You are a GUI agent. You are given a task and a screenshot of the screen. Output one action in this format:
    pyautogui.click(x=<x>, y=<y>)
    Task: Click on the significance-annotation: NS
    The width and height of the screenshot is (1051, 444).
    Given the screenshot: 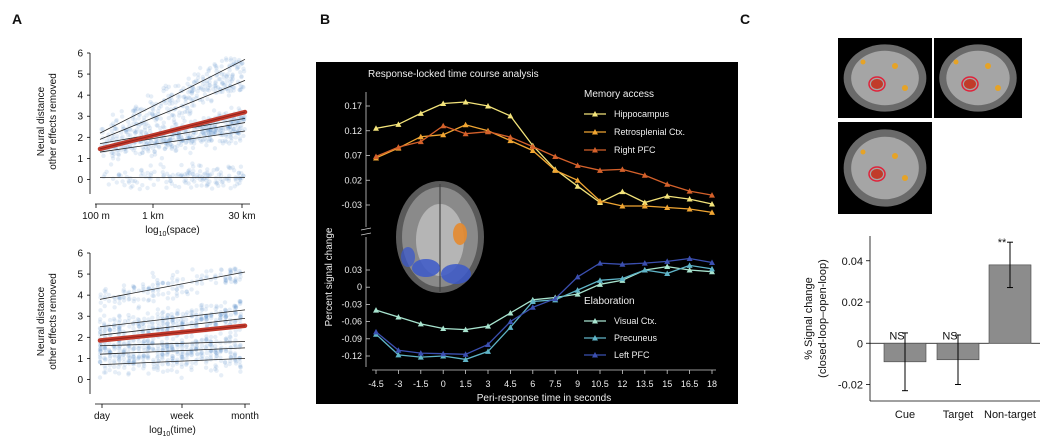 What is the action you would take?
    pyautogui.click(x=949, y=336)
    